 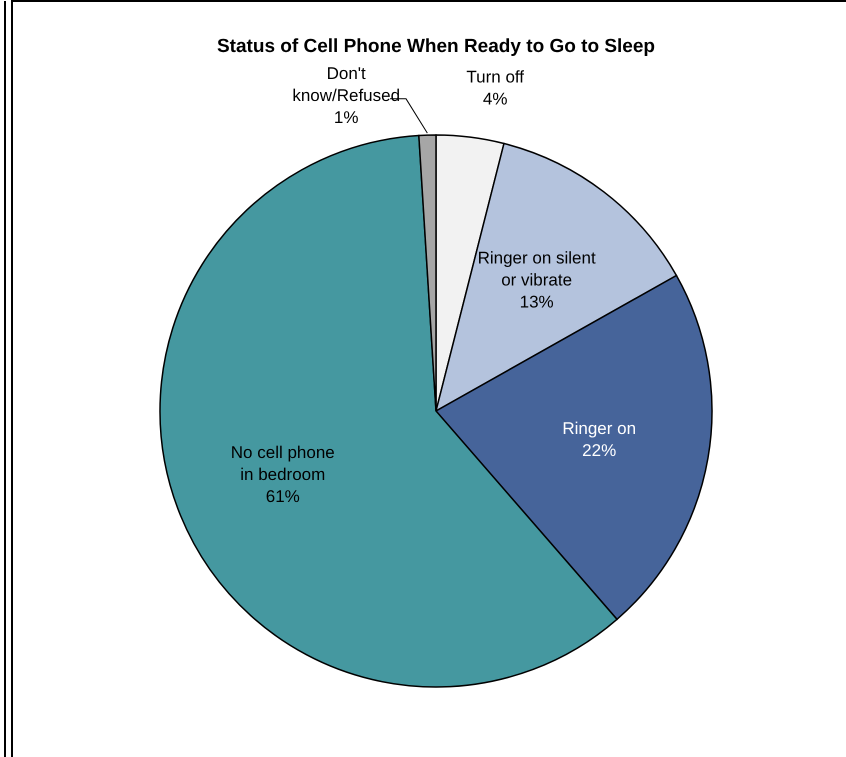 I want to click on data-label: 1%, so click(x=346, y=118).